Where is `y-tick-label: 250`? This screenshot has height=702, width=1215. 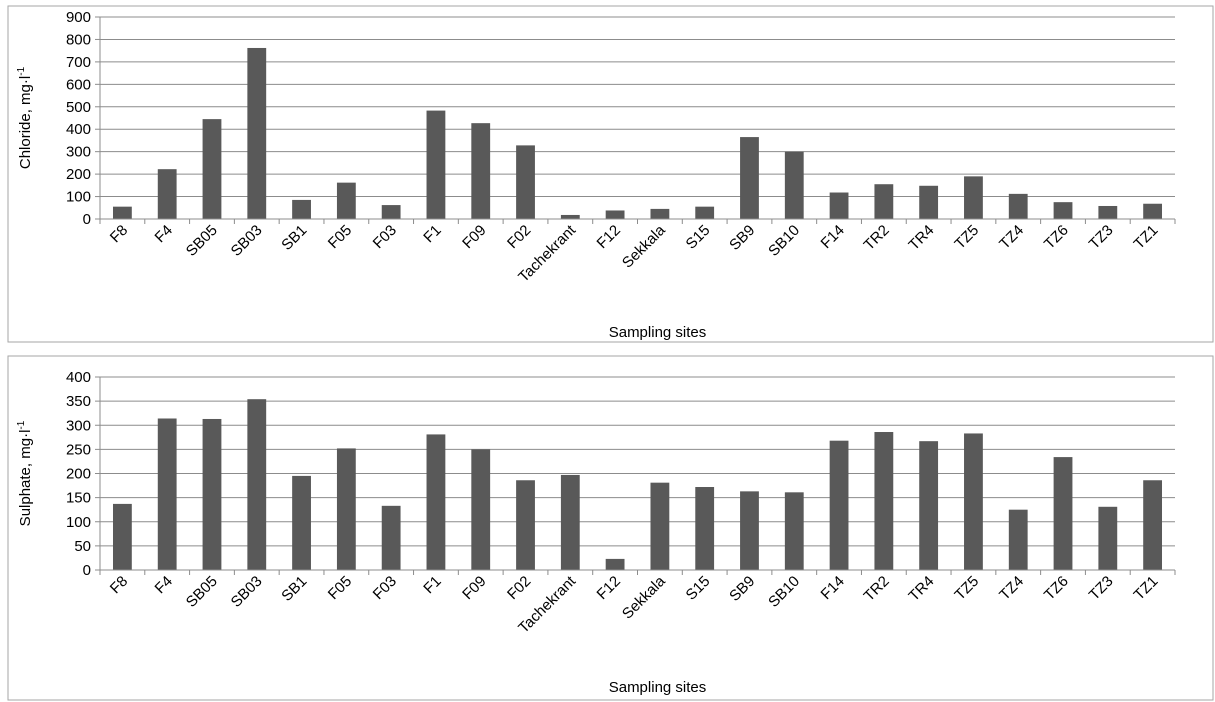 y-tick-label: 250 is located at coordinates (78, 449).